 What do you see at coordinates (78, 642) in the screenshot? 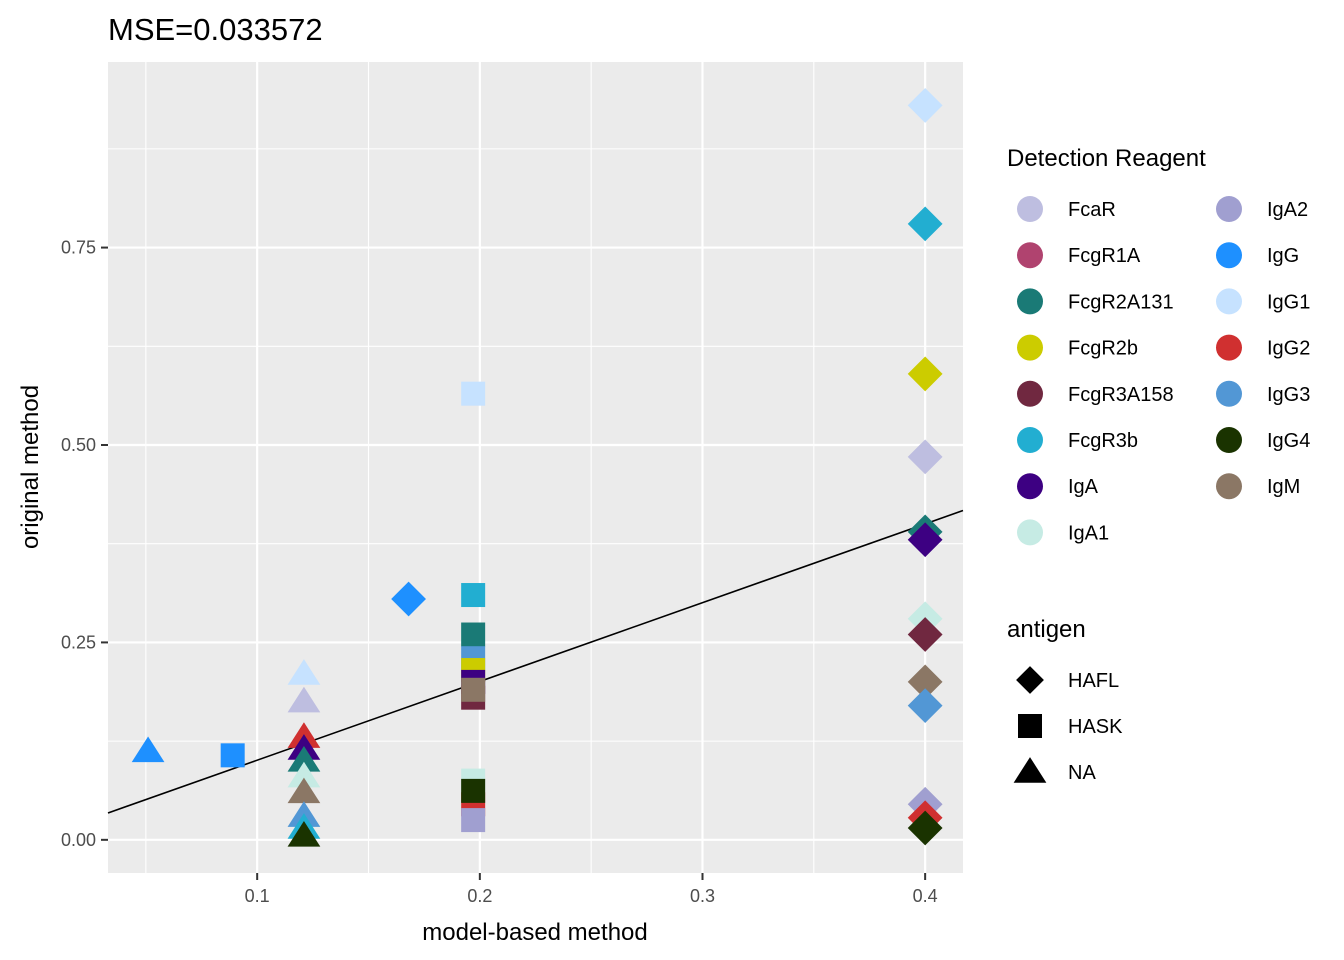
I see `y-tick-label: 0.25` at bounding box center [78, 642].